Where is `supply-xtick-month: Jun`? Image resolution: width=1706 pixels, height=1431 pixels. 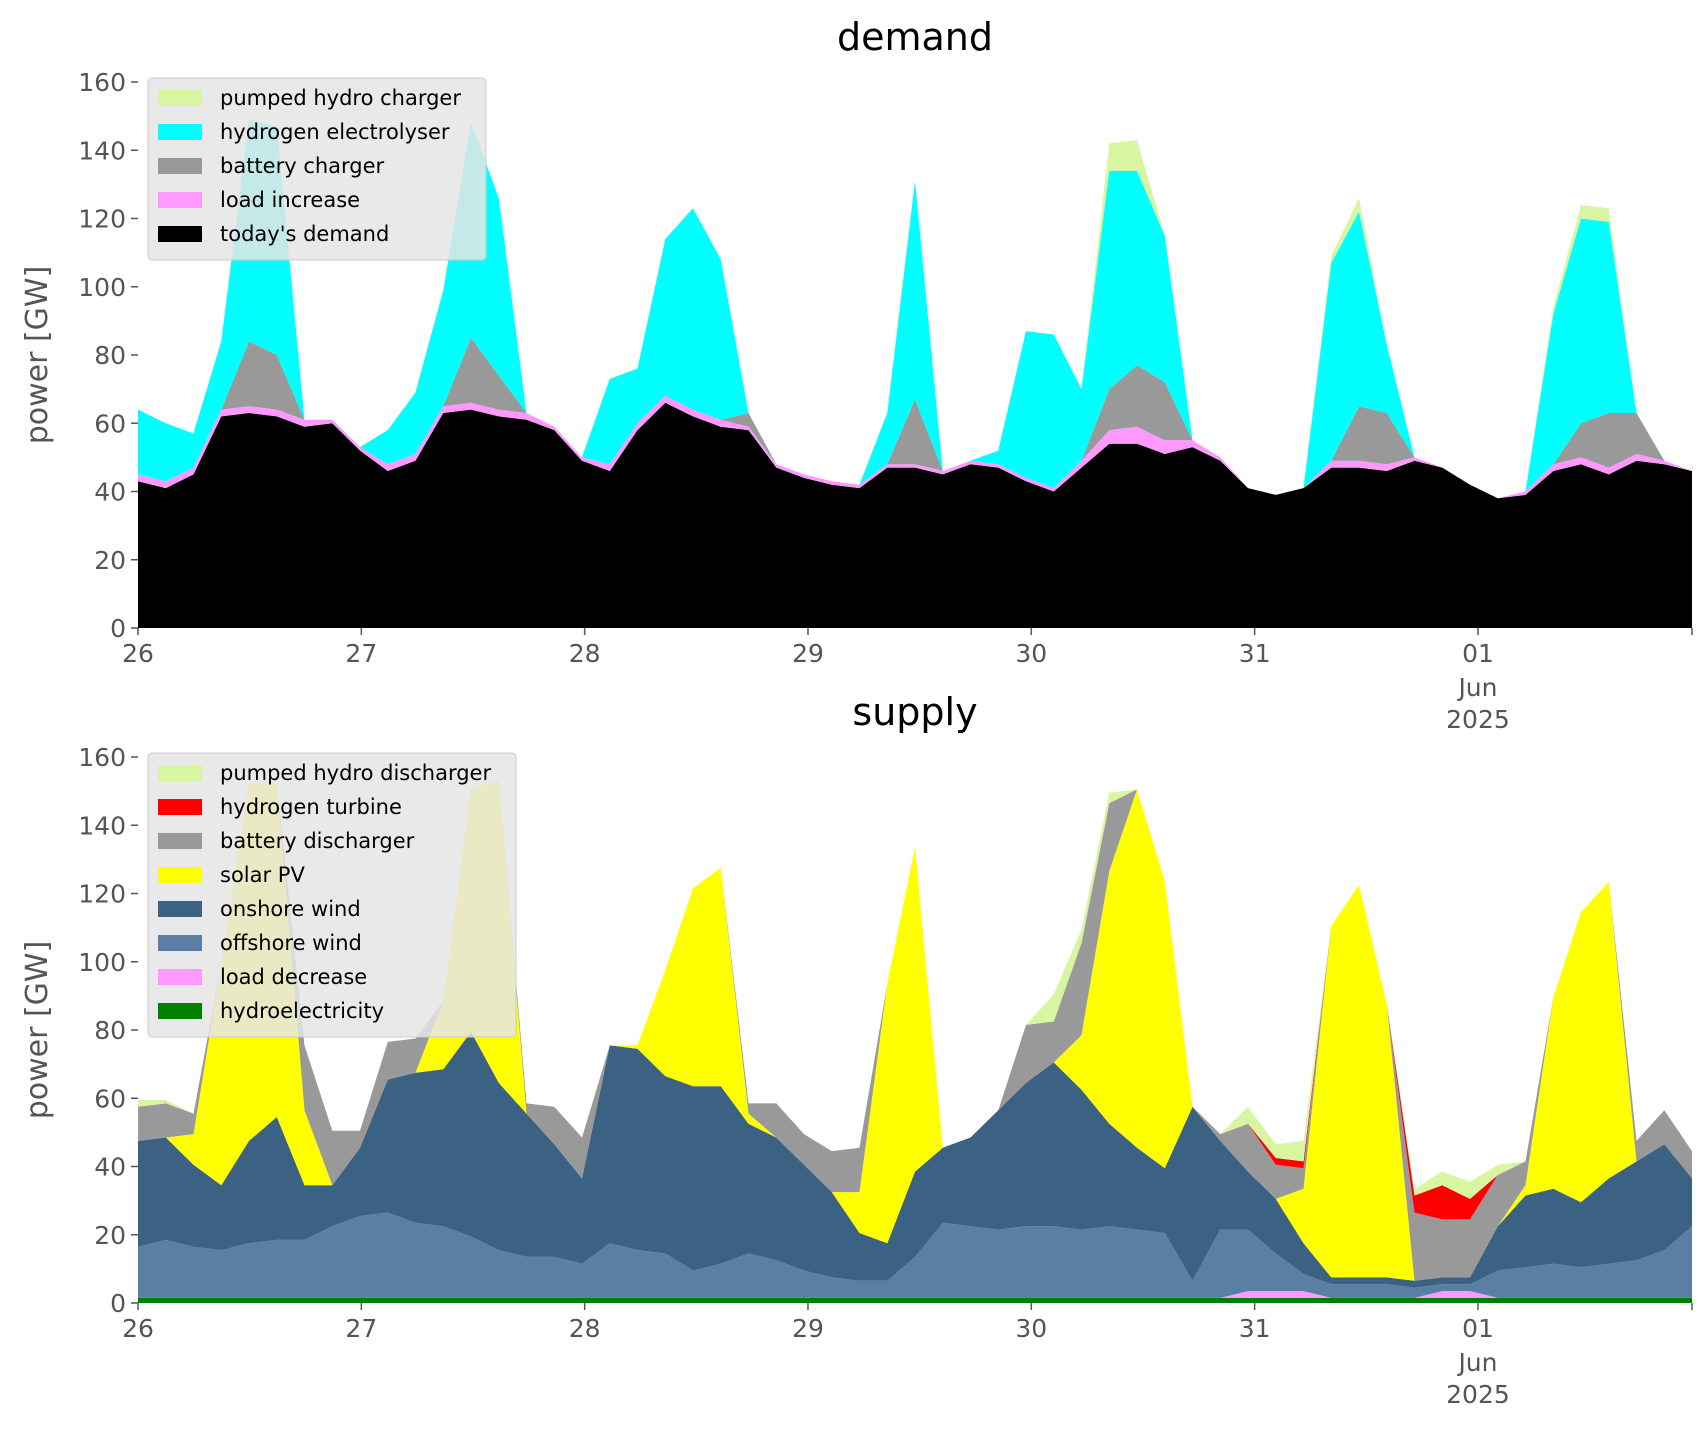 supply-xtick-month: Jun is located at coordinates (1476, 1362).